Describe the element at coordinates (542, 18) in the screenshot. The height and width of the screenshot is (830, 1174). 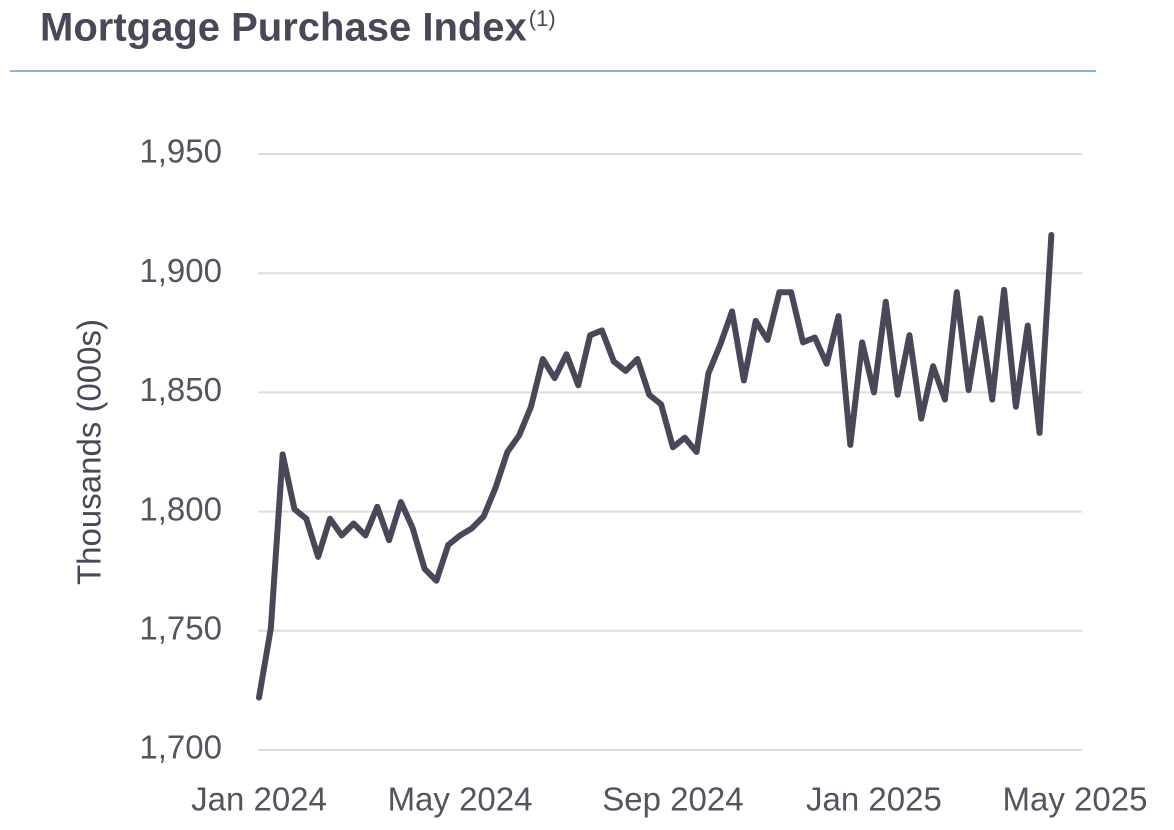
I see `title-superscript: (1)` at that location.